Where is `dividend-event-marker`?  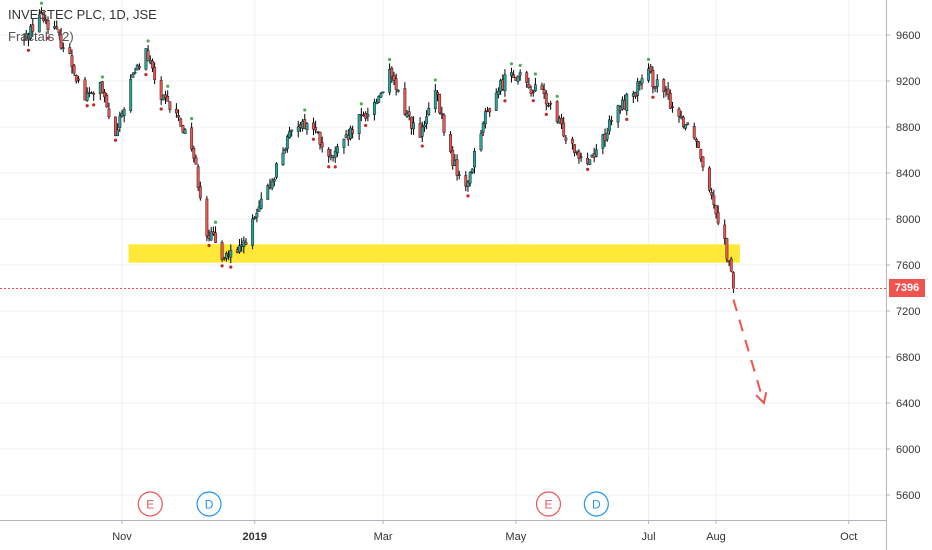
dividend-event-marker is located at coordinates (209, 504).